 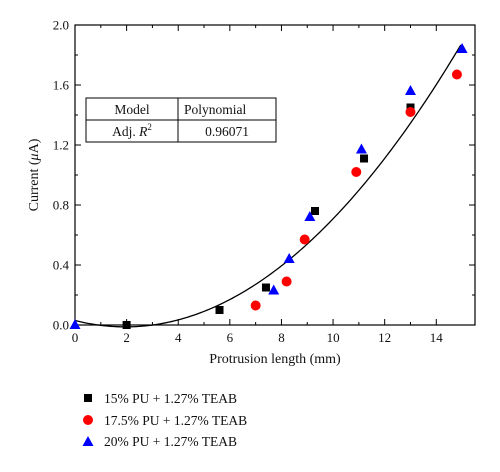 I want to click on stats-table: Model Polynomial Adj. R2 0.96071, so click(x=181, y=120).